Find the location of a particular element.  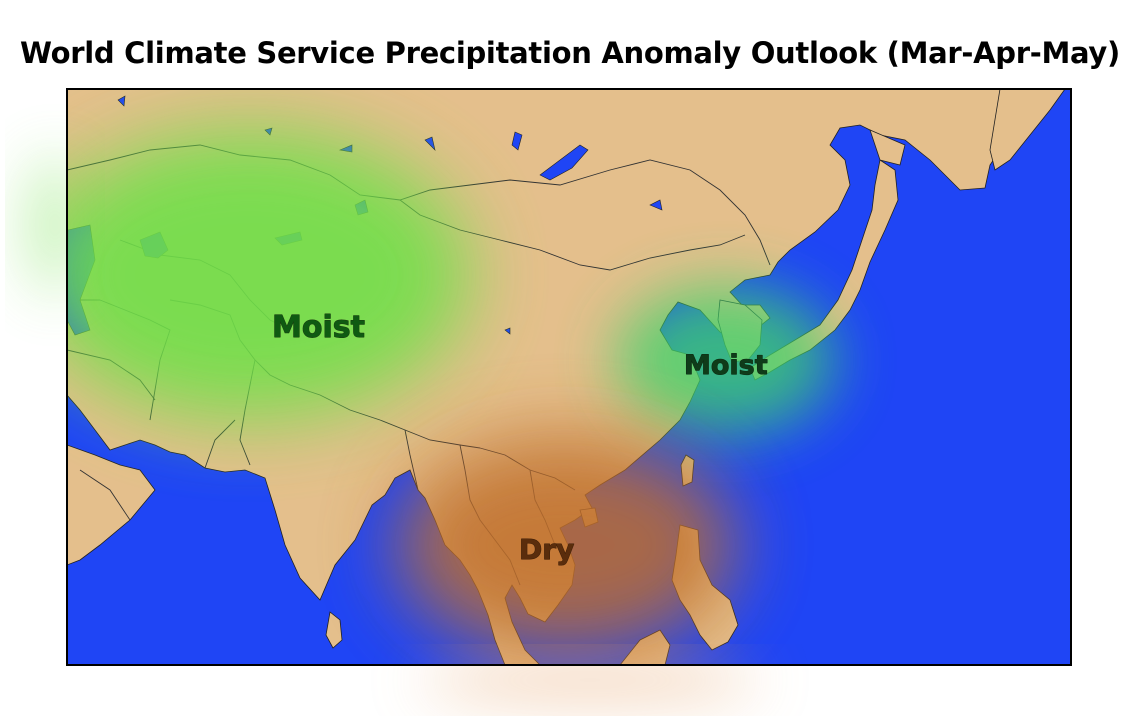

dry-glow-outside is located at coordinates (590, 680).